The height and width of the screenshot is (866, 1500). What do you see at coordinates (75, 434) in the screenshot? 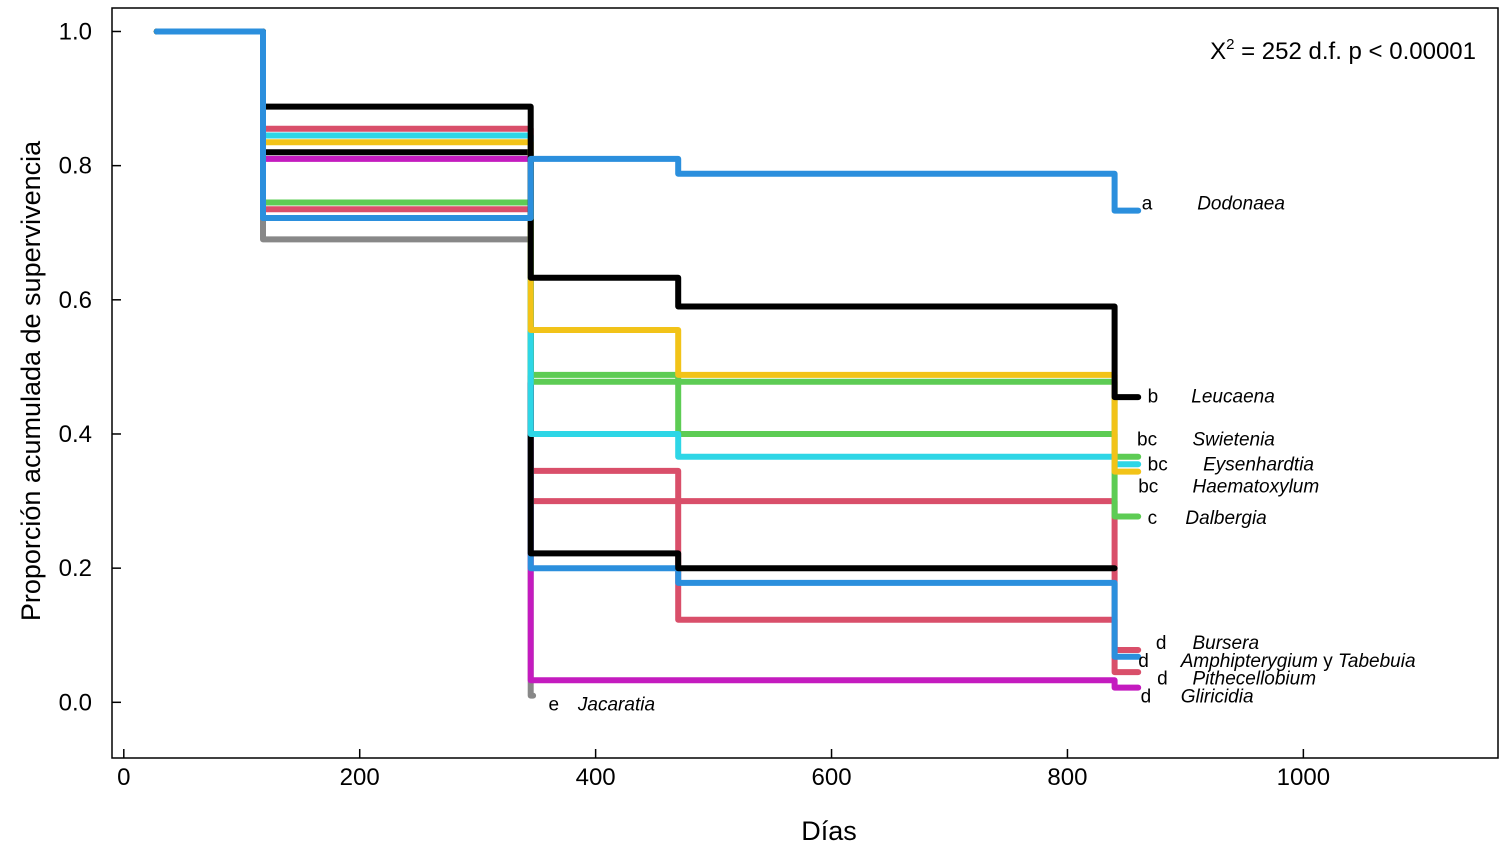
I see `y-tick-label: 0.4` at bounding box center [75, 434].